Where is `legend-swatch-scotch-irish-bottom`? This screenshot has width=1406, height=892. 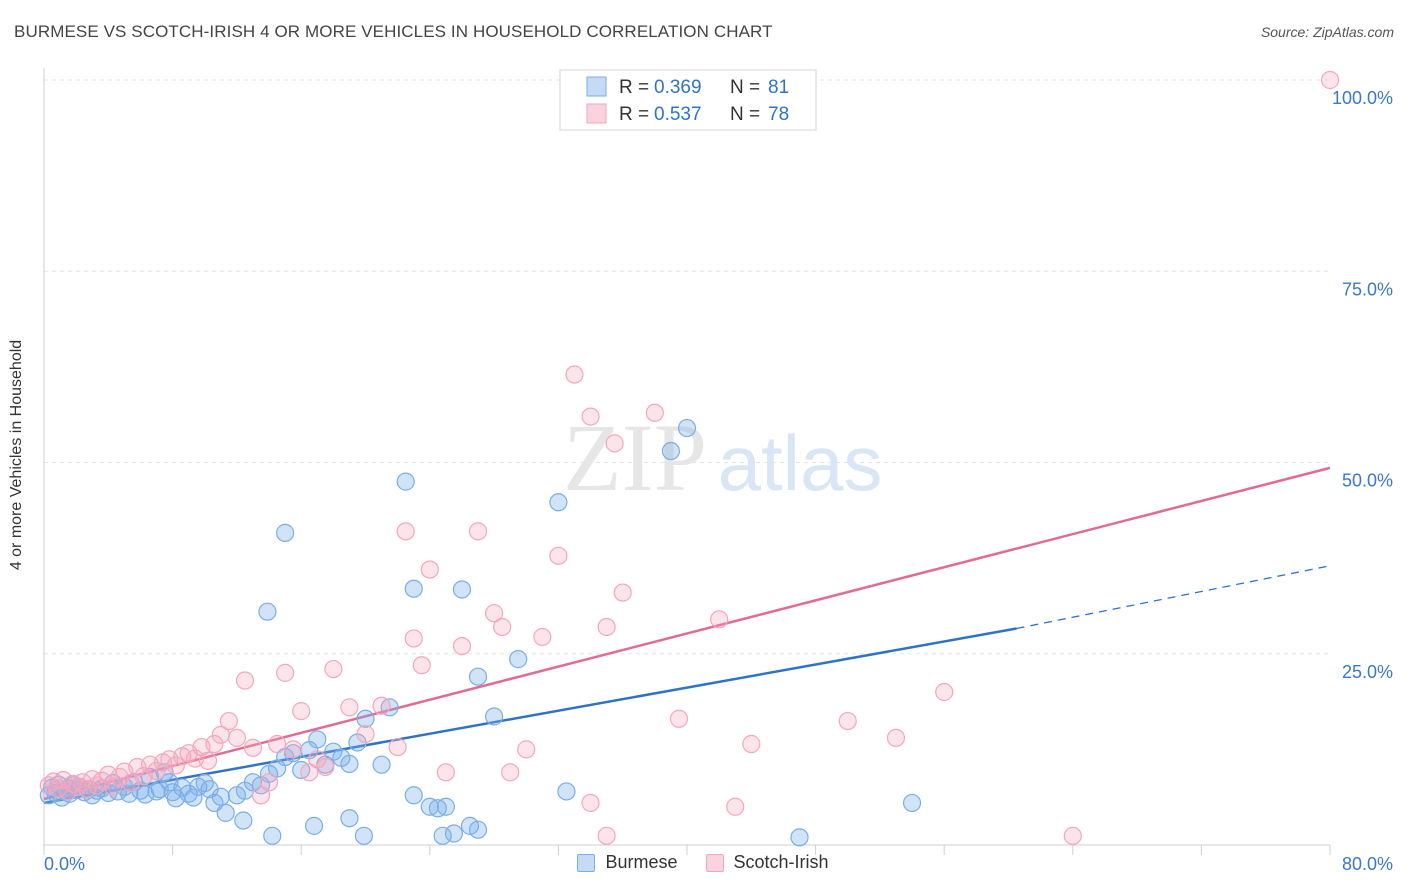 legend-swatch-scotch-irish-bottom is located at coordinates (714, 862).